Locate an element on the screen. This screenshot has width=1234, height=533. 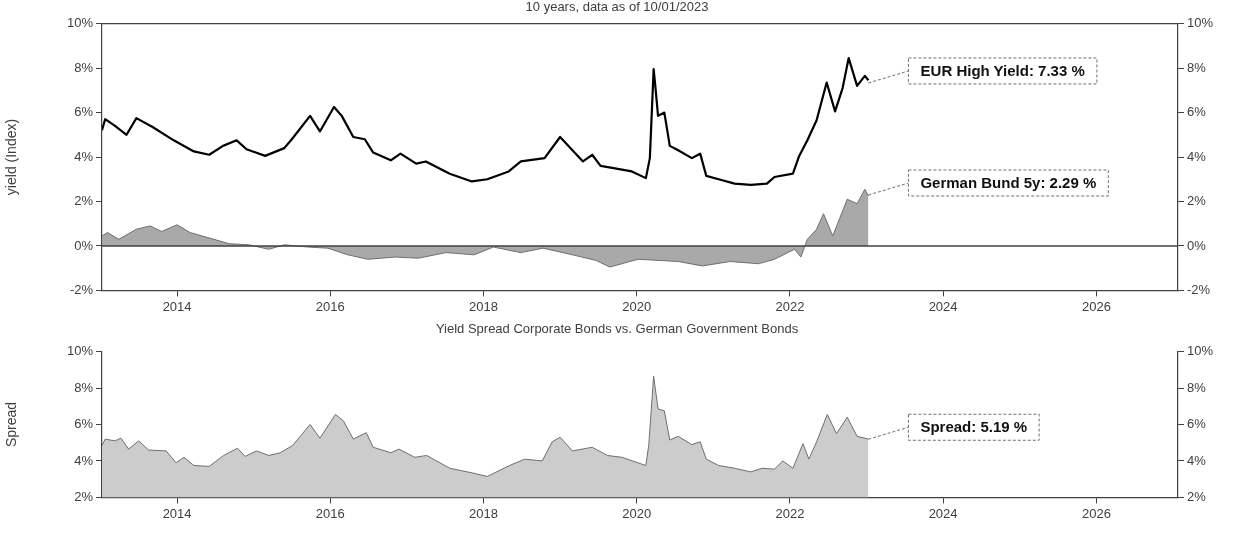
annotation: Spread: 5.19 % is located at coordinates (974, 427).